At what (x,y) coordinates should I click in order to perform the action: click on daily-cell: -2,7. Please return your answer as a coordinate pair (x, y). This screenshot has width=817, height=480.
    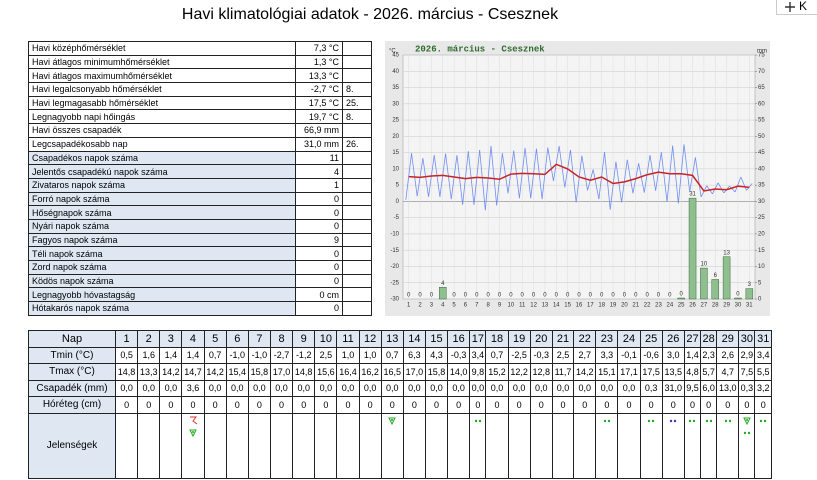
    Looking at the image, I should click on (281, 355).